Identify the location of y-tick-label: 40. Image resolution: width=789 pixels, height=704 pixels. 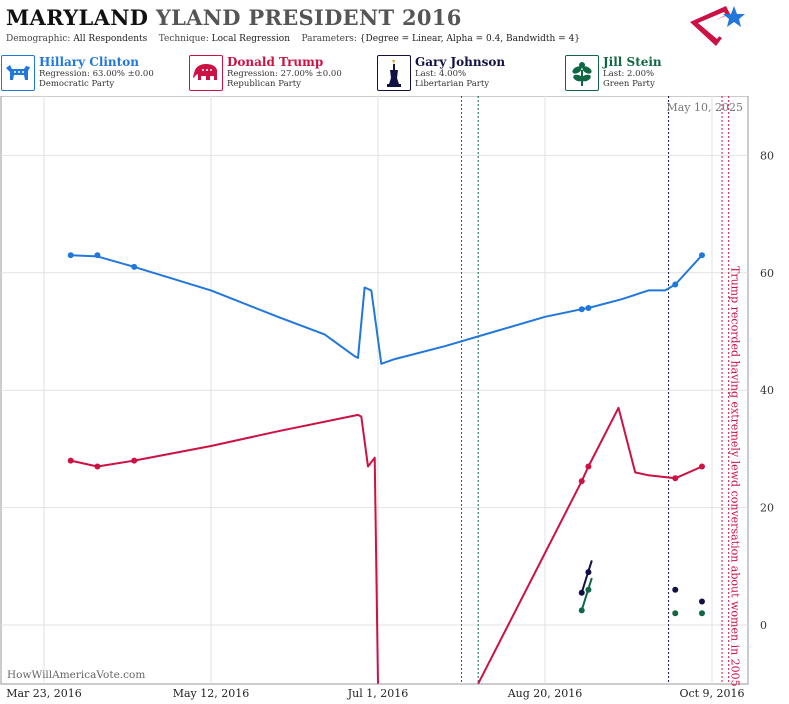
(767, 390).